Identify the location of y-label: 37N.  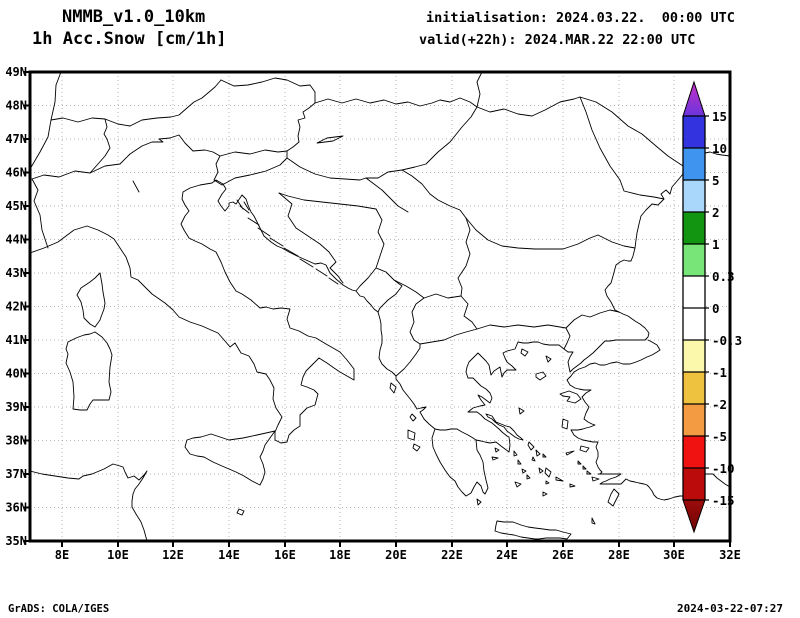
(16, 474).